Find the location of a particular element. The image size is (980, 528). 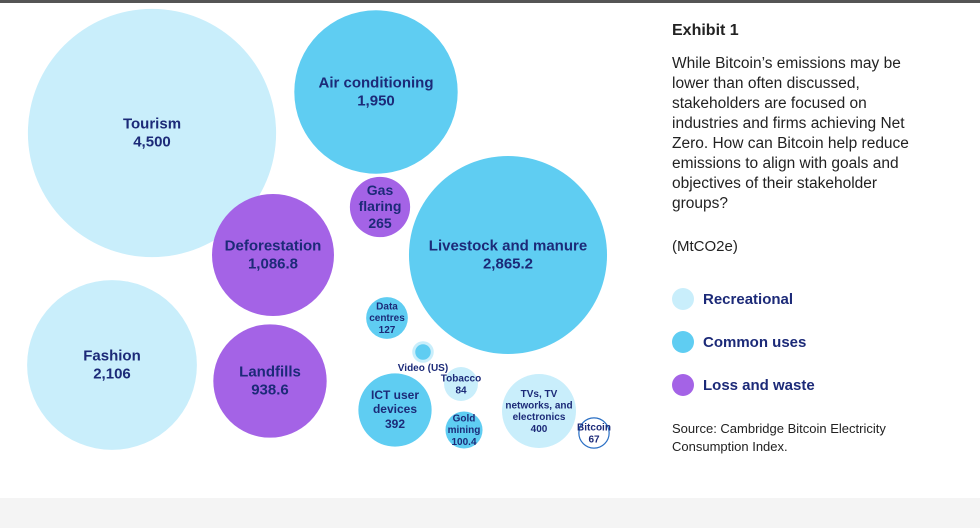

legend-label: Loss and waste is located at coordinates (759, 385).